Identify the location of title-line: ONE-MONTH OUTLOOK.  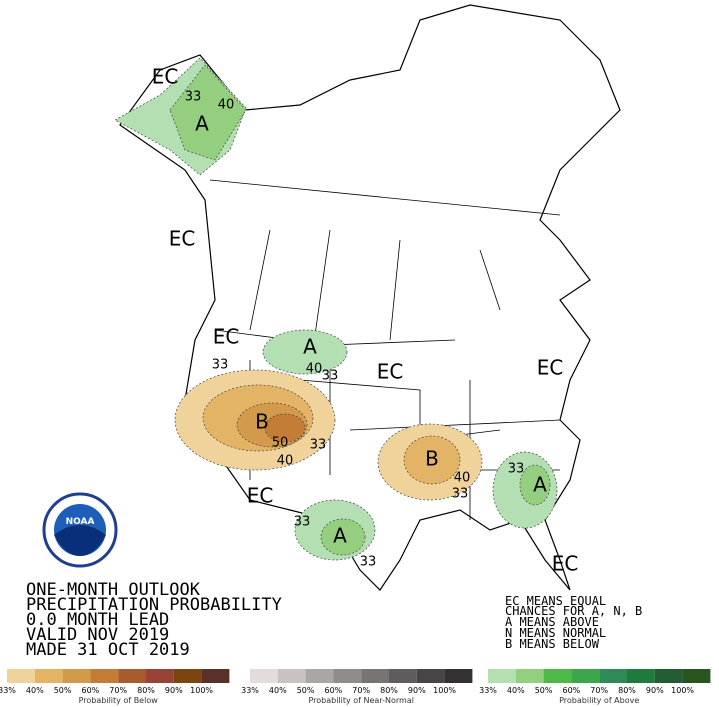
(113, 590).